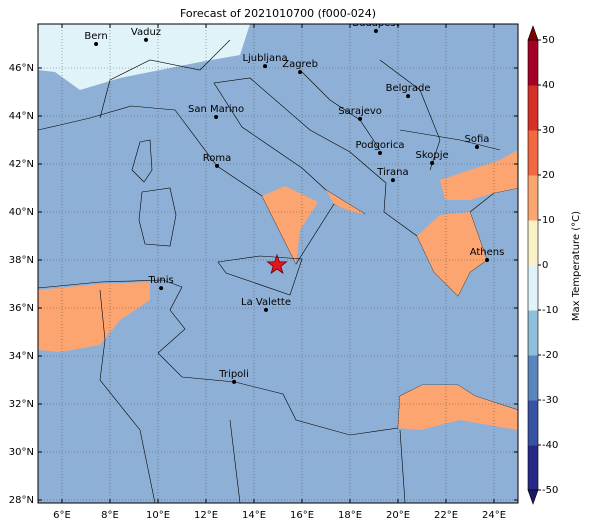 The height and width of the screenshot is (529, 592). What do you see at coordinates (266, 302) in the screenshot?
I see `city-label: La Valette` at bounding box center [266, 302].